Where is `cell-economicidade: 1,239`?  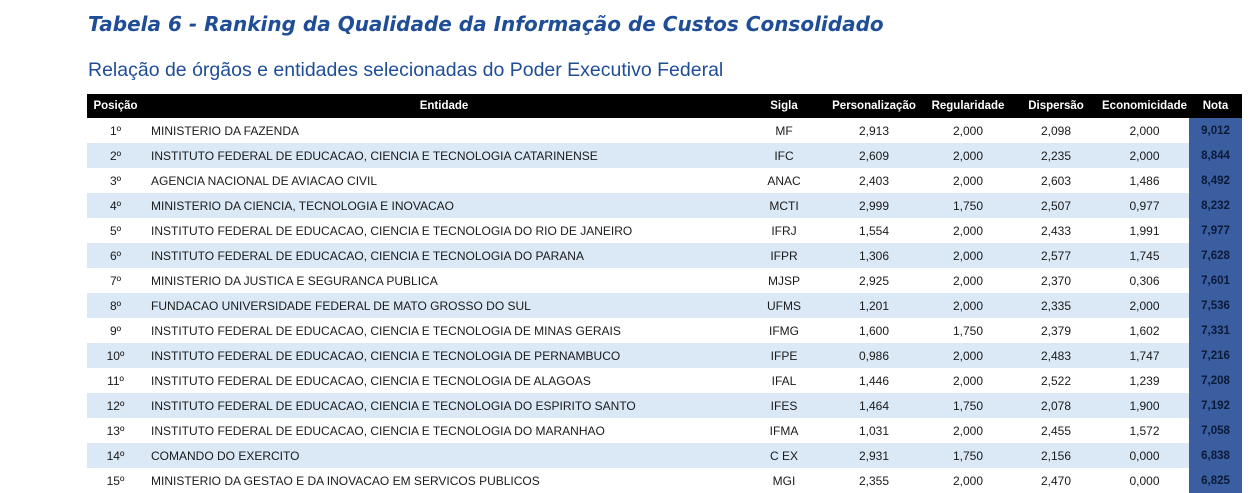 cell-economicidade: 1,239 is located at coordinates (1144, 380).